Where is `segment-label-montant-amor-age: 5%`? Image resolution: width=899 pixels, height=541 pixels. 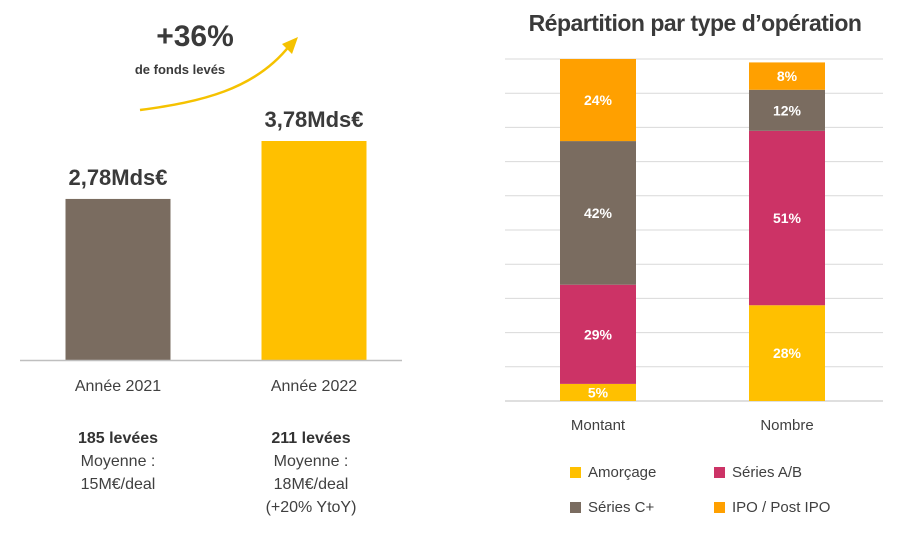 segment-label-montant-amor-age: 5% is located at coordinates (598, 392).